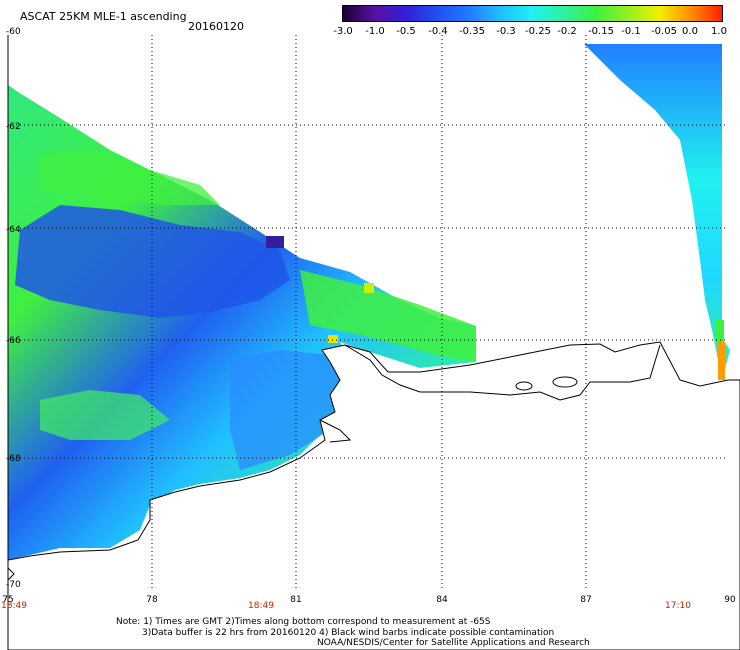  Describe the element at coordinates (601, 31) in the screenshot. I see `colorbar-tick-label: -0.15` at that location.